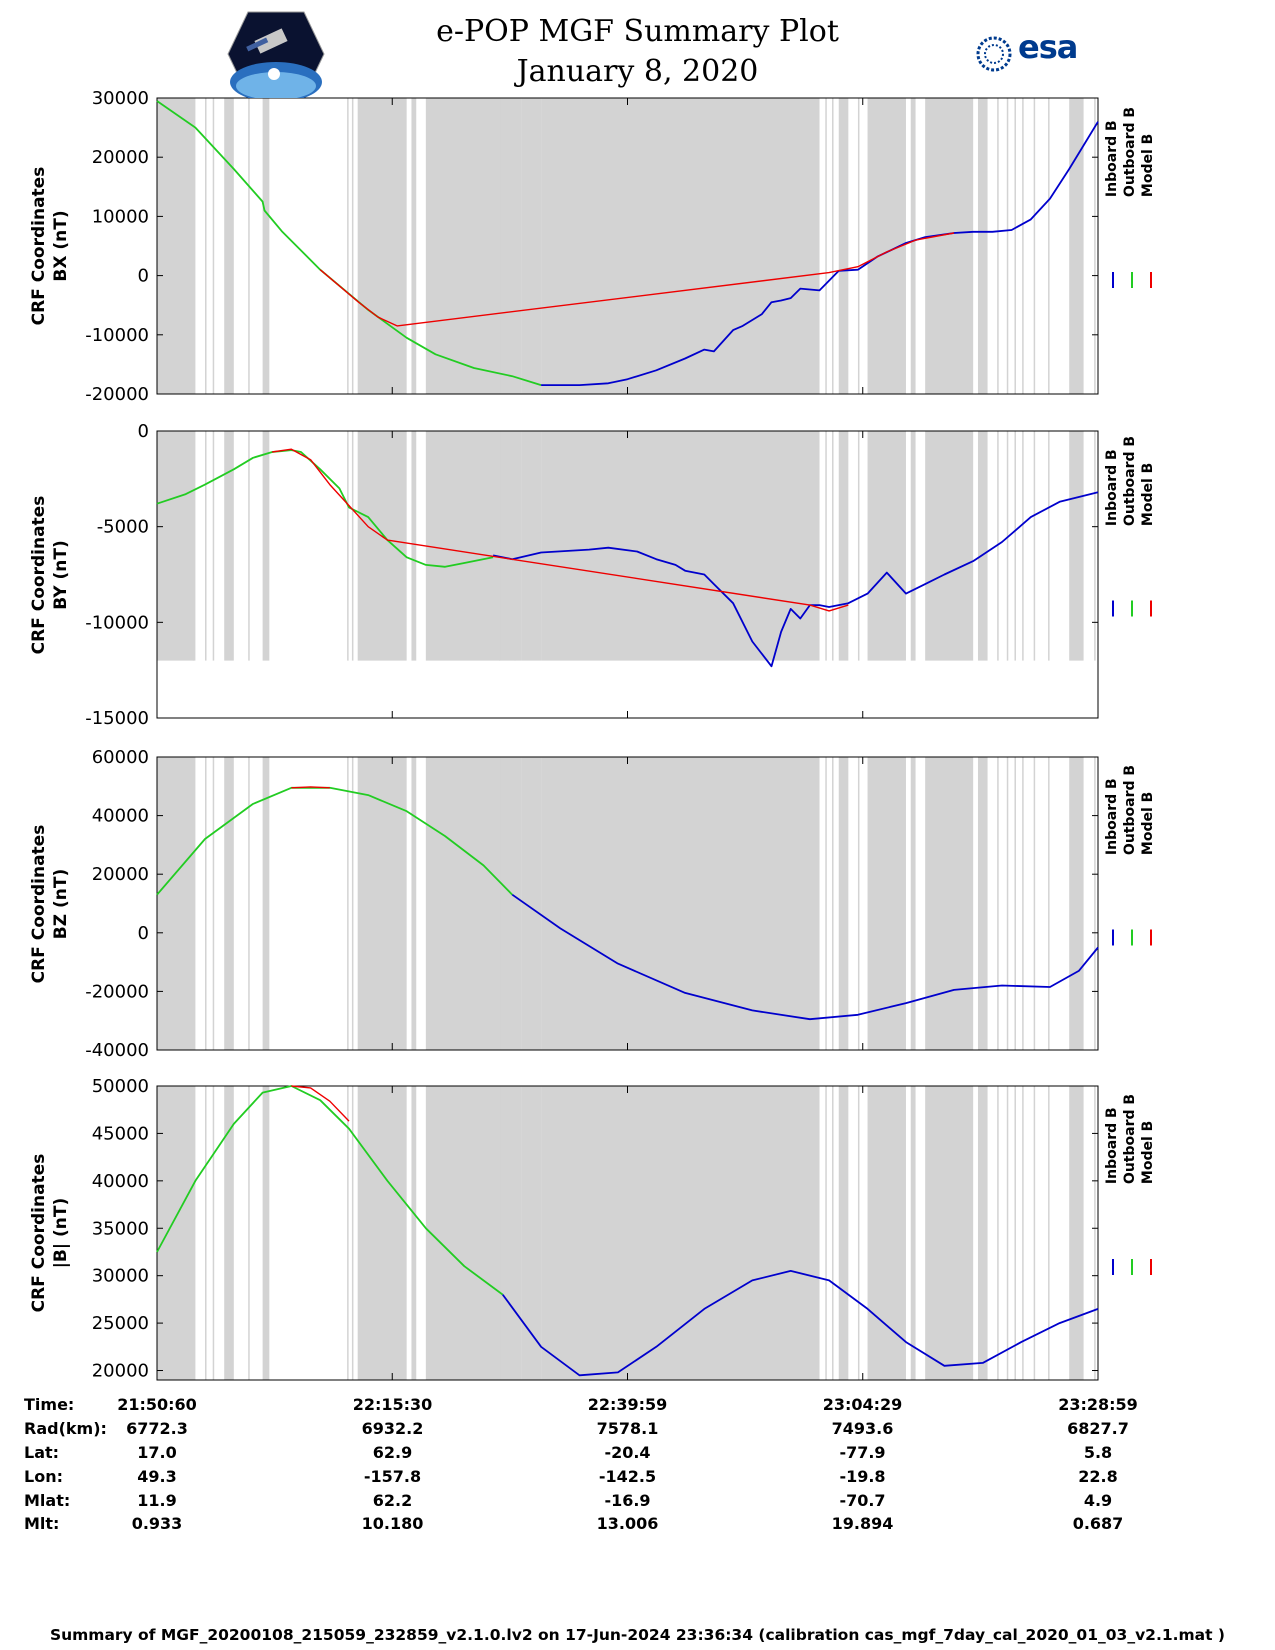  What do you see at coordinates (61, 574) in the screenshot?
I see `y-axis-label-line: BY (nT)` at bounding box center [61, 574].